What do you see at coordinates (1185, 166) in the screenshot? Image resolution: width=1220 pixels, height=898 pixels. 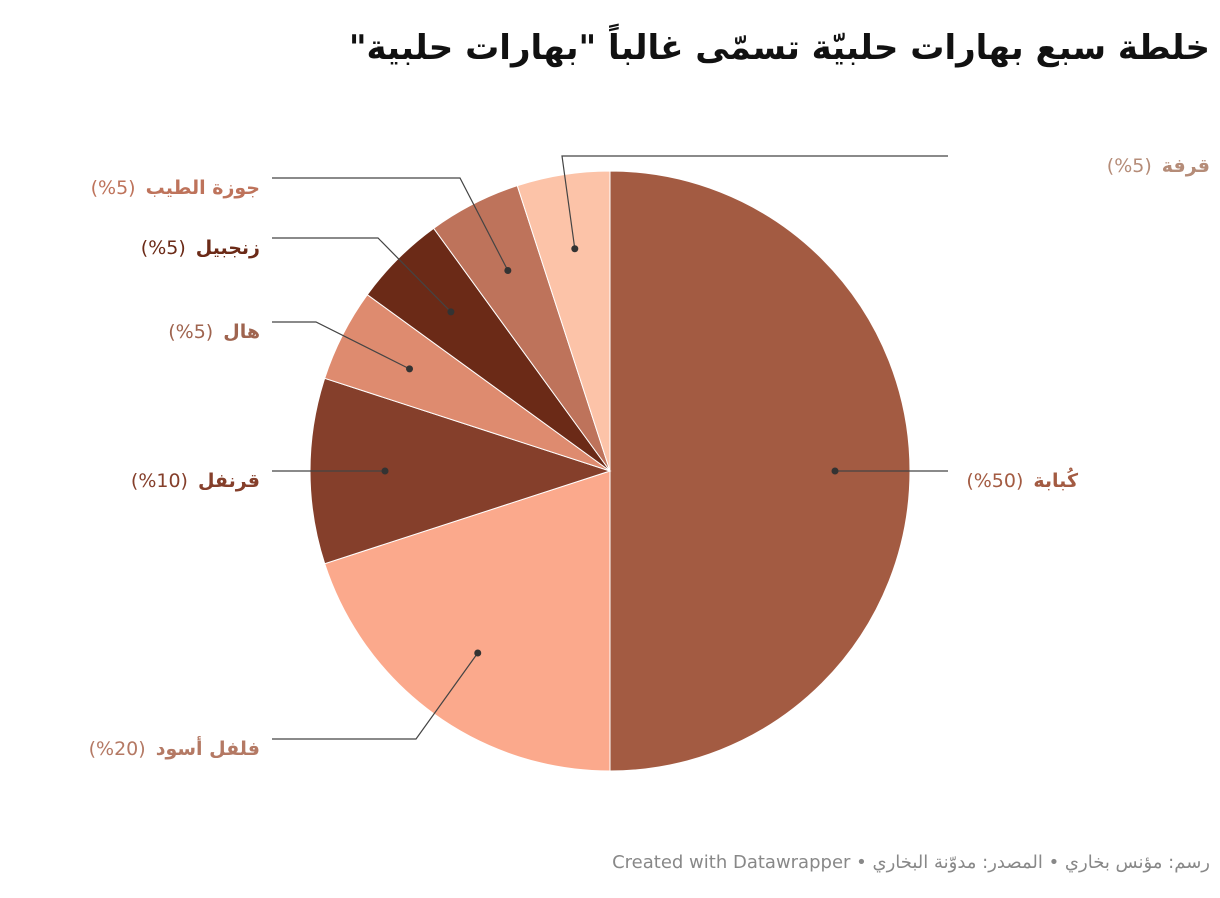 I see `category-label: قرفة` at bounding box center [1185, 166].